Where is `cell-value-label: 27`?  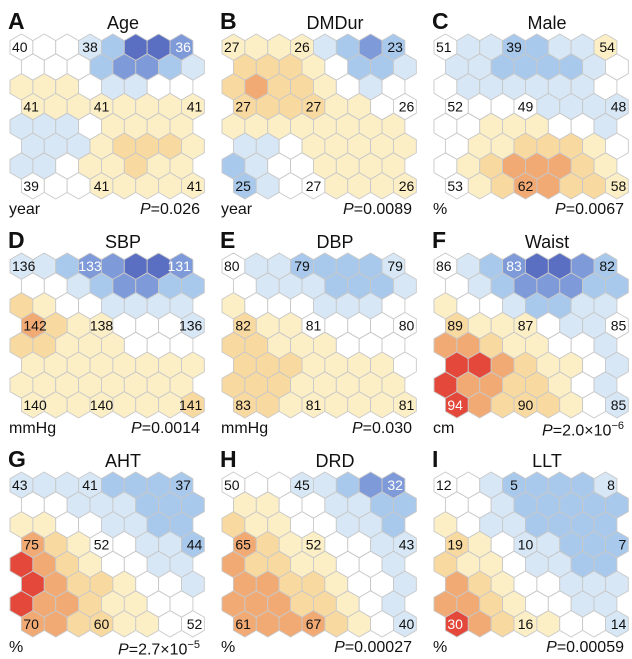
cell-value-label: 27 is located at coordinates (232, 47).